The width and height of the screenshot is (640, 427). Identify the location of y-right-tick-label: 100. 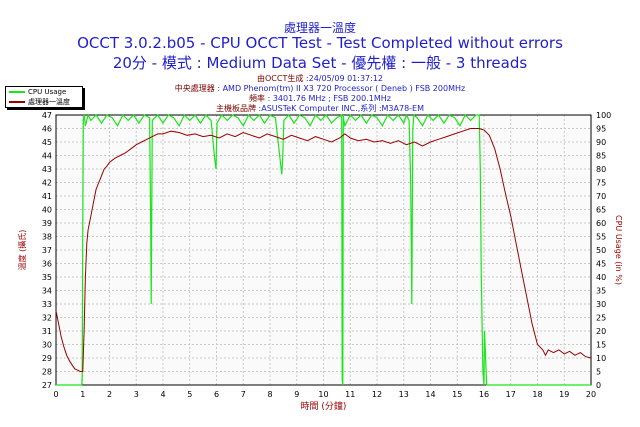
(603, 115).